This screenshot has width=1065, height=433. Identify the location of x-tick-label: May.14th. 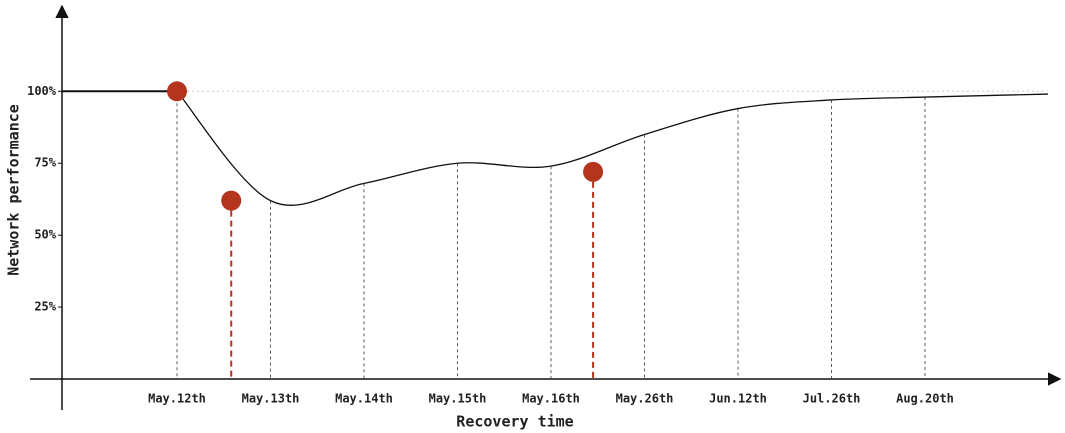
(364, 399).